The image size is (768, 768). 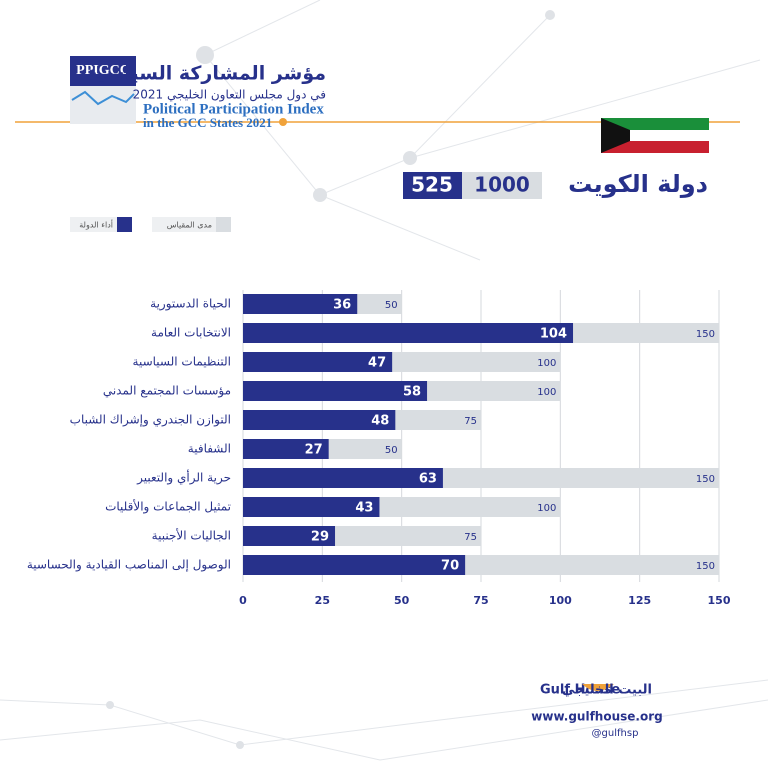 I want to click on country-name: دولة الكويت, so click(x=638, y=184).